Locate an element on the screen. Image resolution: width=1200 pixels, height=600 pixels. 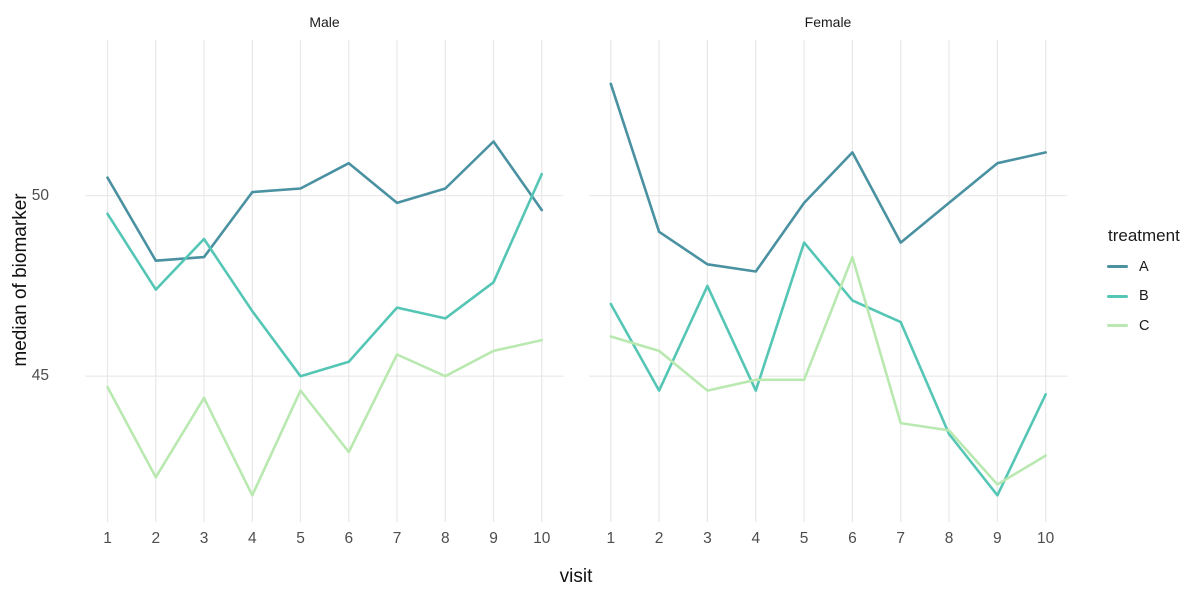
legend-item-C: C is located at coordinates (1128, 326).